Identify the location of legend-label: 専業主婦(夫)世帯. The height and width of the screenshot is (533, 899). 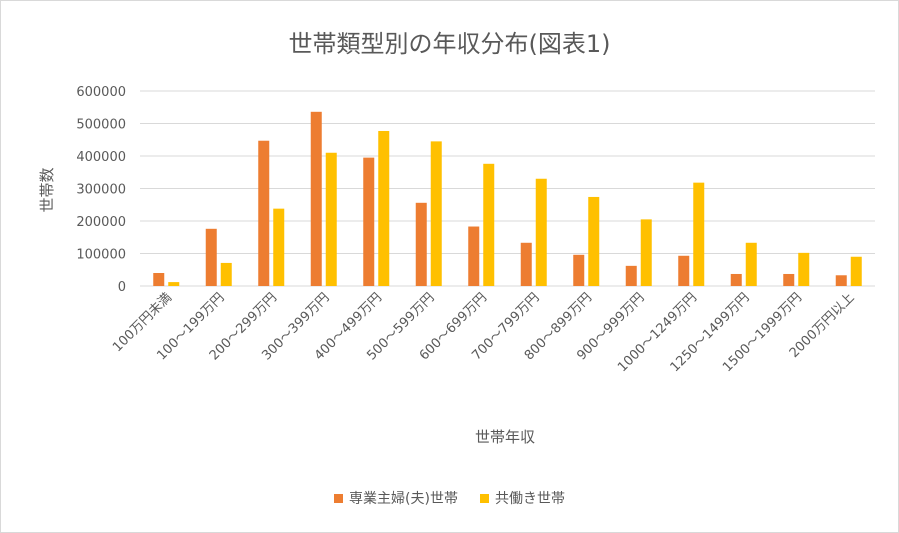
(403, 499).